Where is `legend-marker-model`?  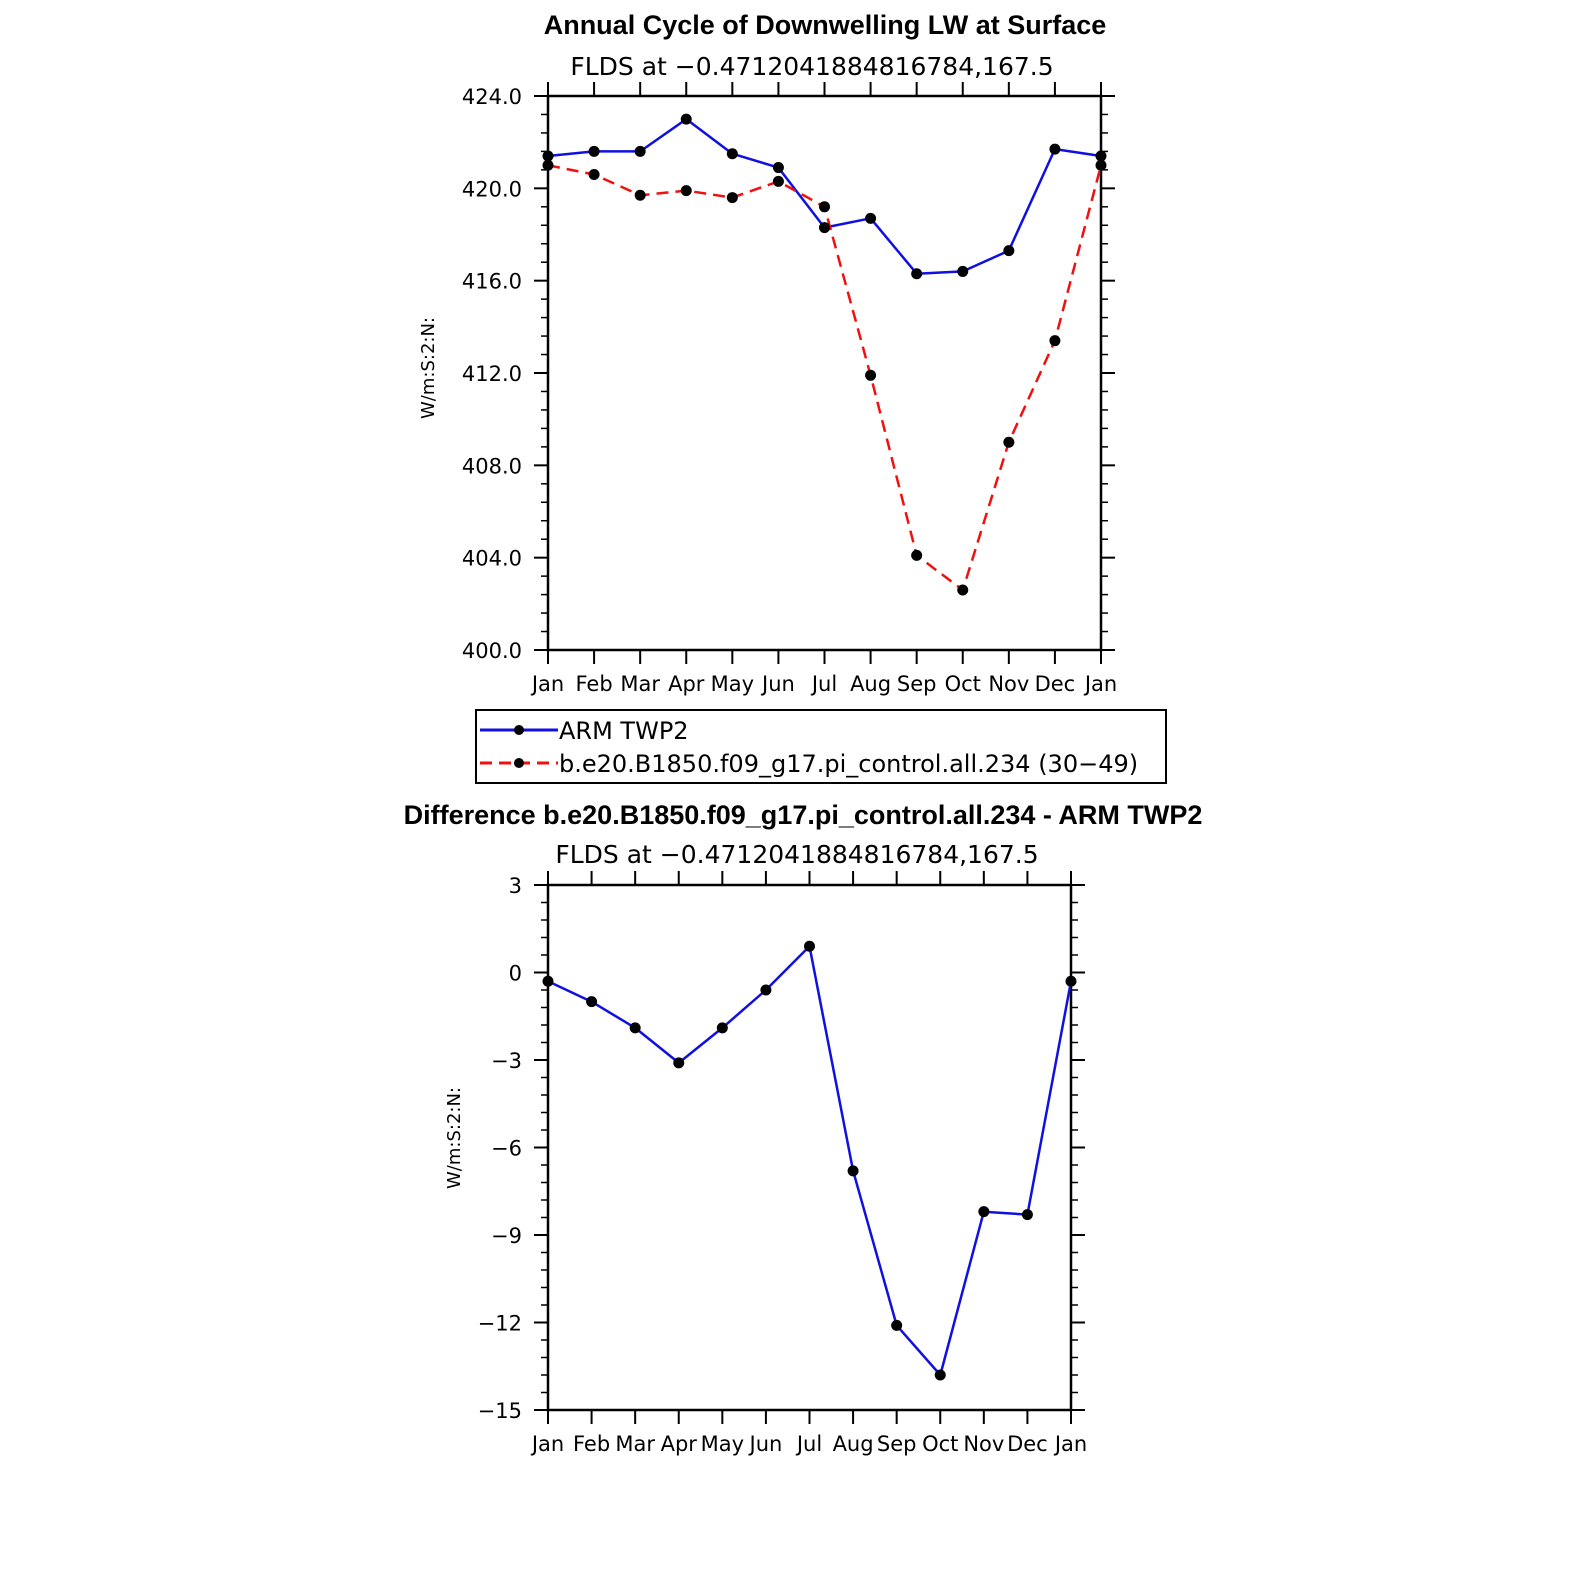
legend-marker-model is located at coordinates (519, 763).